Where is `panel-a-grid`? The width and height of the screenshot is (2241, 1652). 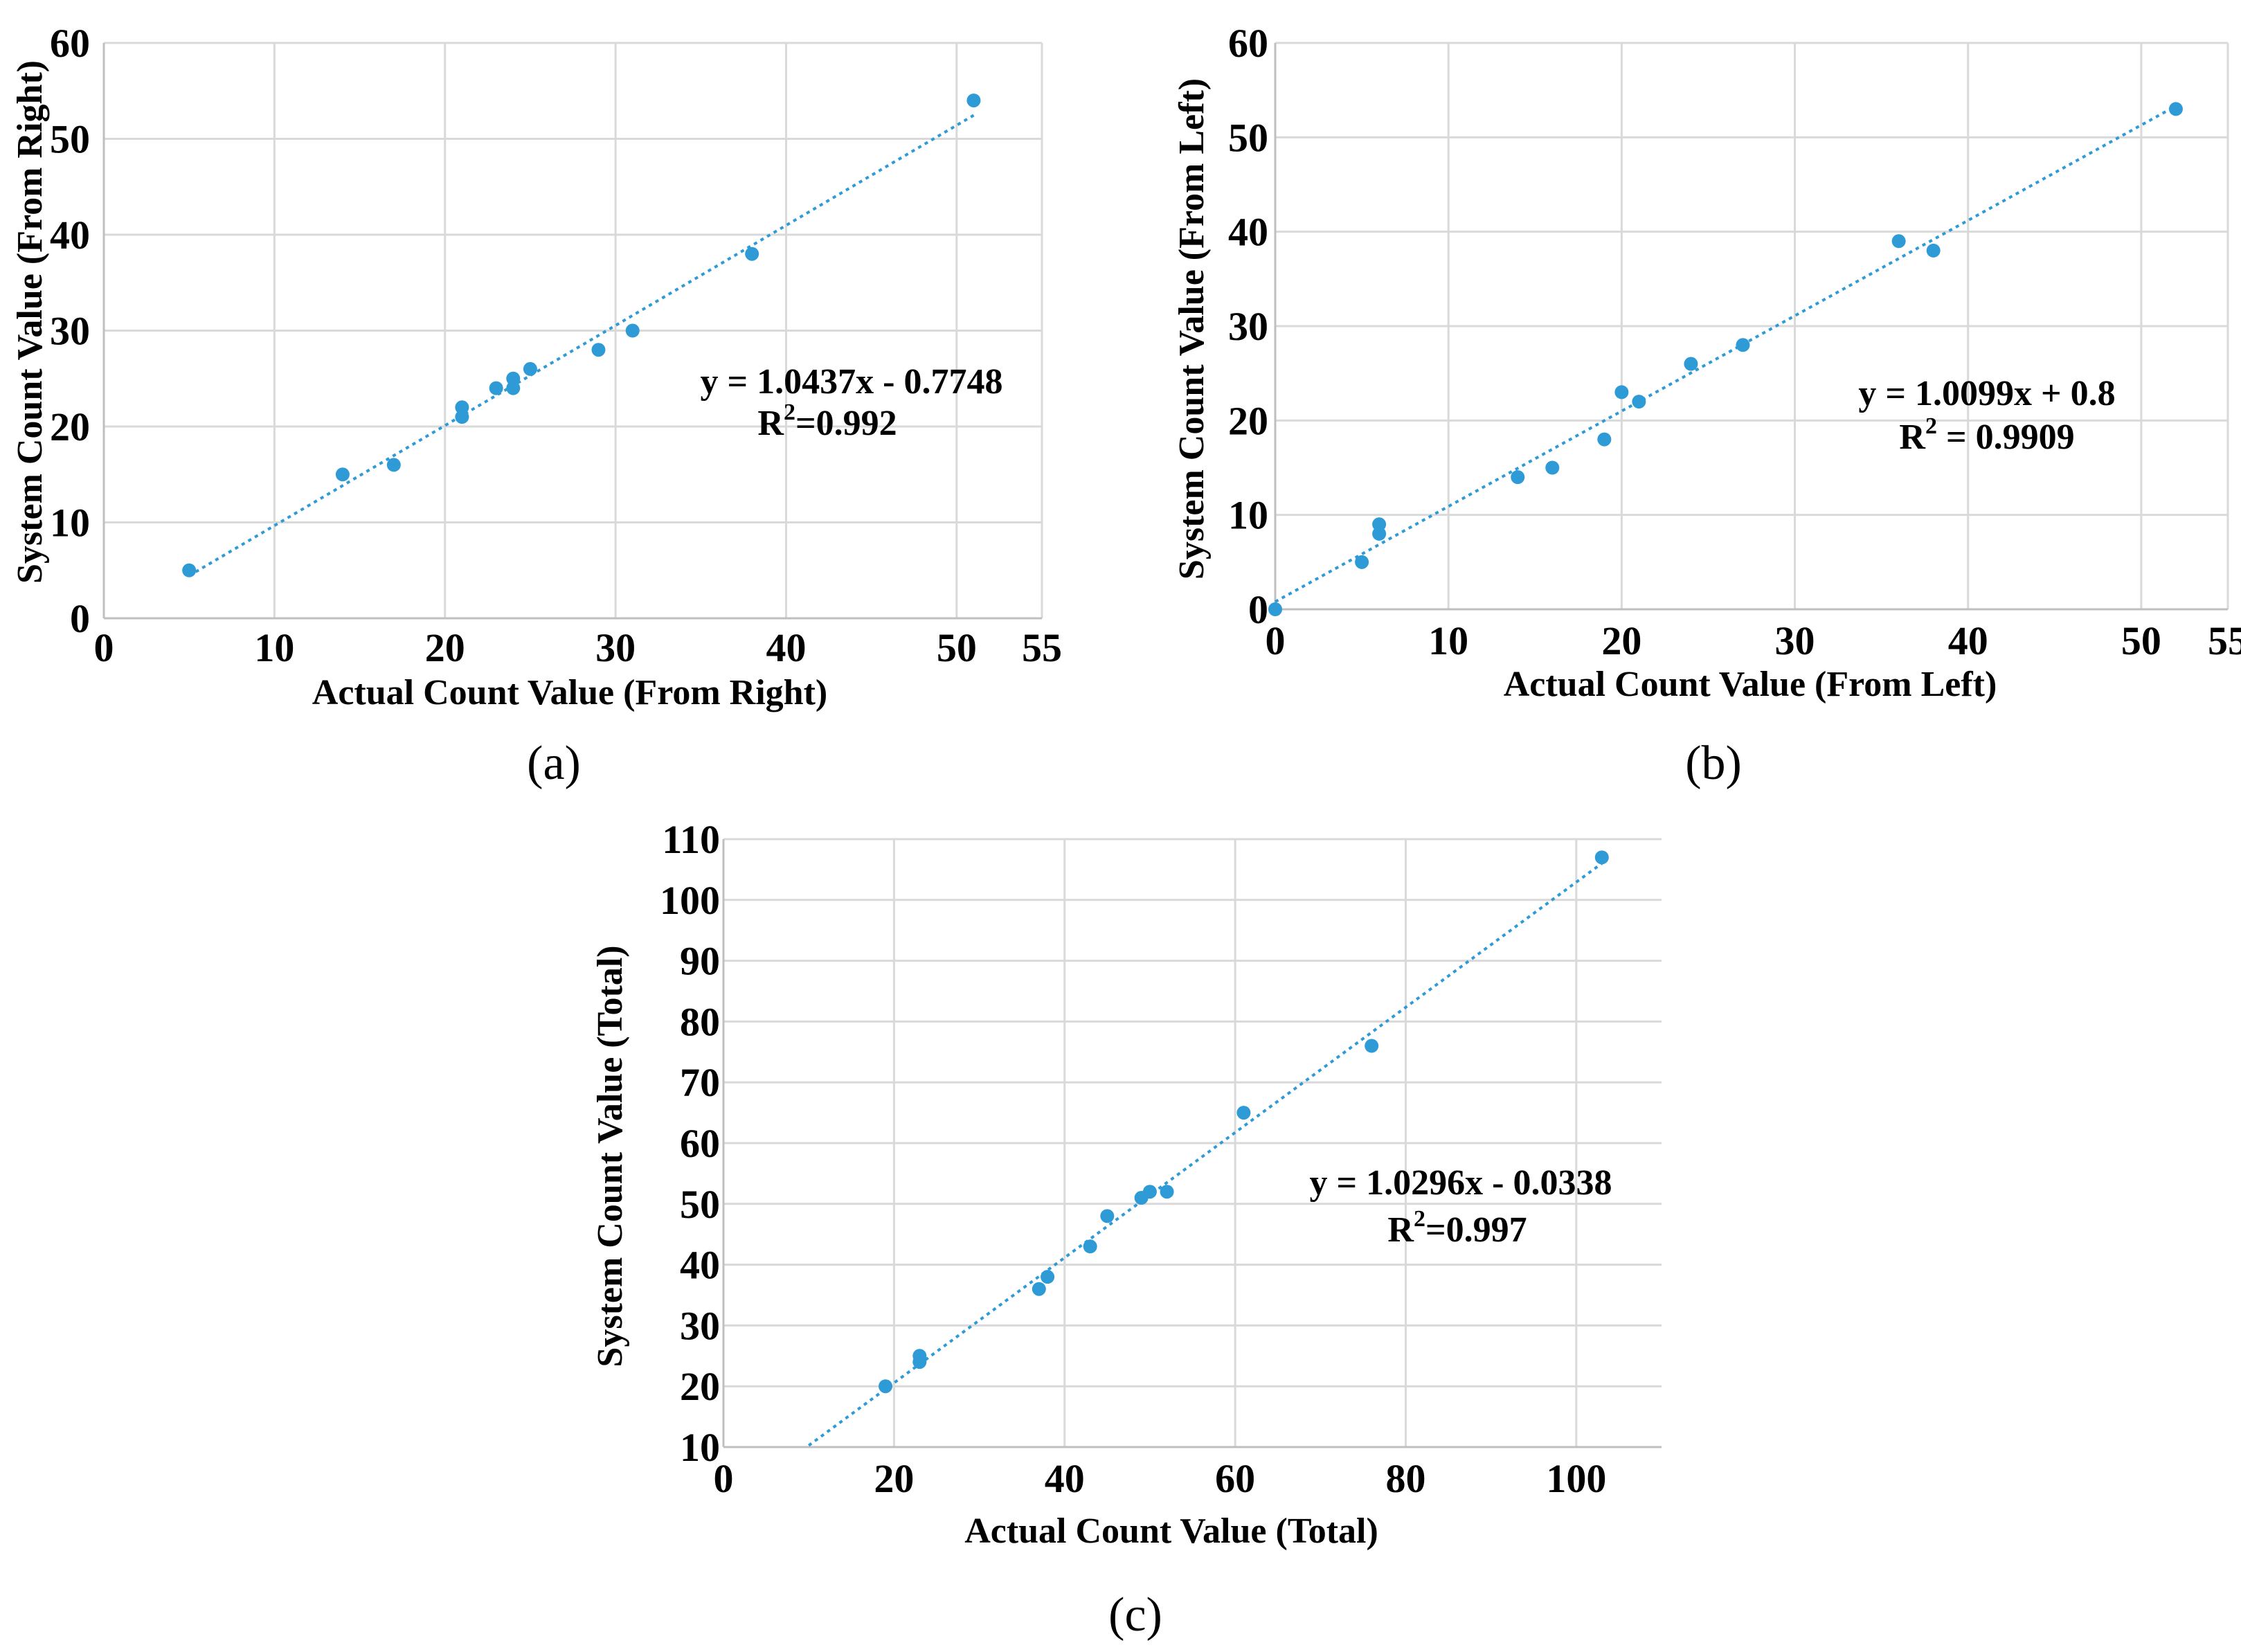 panel-a-grid is located at coordinates (572, 331).